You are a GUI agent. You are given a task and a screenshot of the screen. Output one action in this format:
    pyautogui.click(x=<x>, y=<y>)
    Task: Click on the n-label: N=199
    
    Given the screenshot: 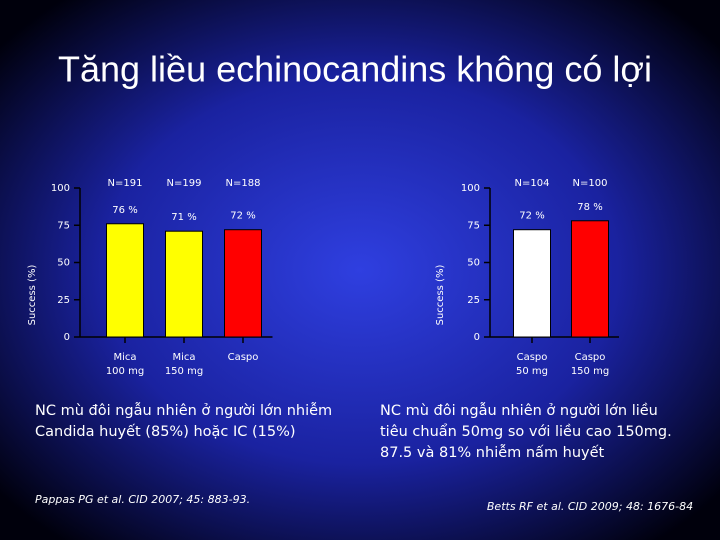 What is the action you would take?
    pyautogui.click(x=184, y=183)
    